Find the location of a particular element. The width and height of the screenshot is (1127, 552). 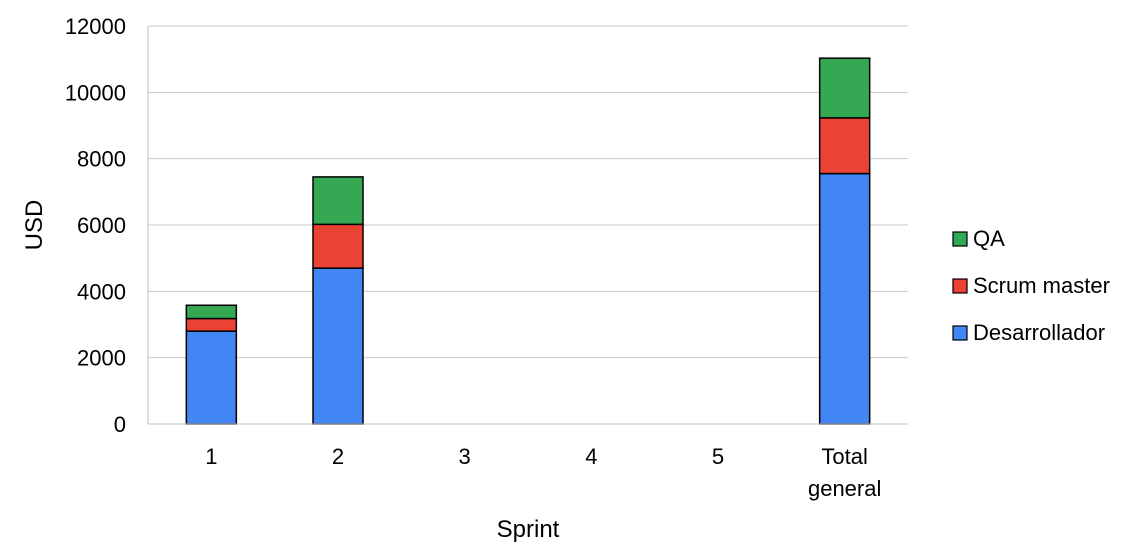

y-tick-label: 2000 is located at coordinates (101, 358).